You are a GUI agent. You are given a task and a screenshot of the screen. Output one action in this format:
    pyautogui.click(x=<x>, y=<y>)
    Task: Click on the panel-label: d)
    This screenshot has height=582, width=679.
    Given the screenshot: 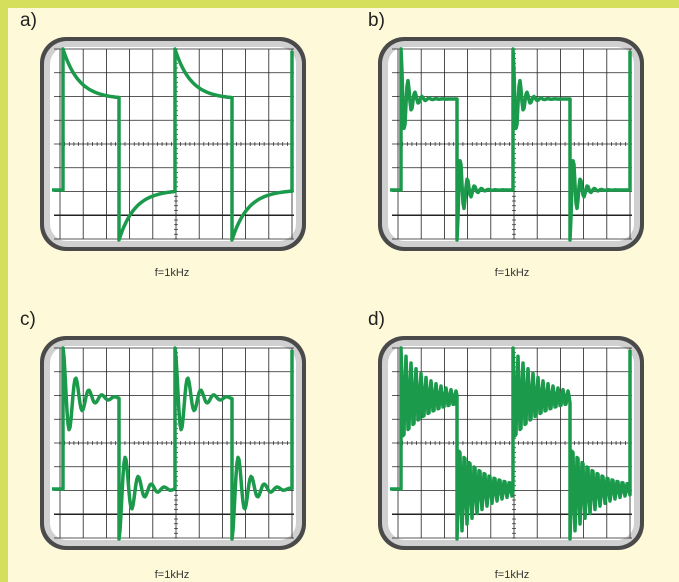 What is the action you would take?
    pyautogui.click(x=376, y=319)
    